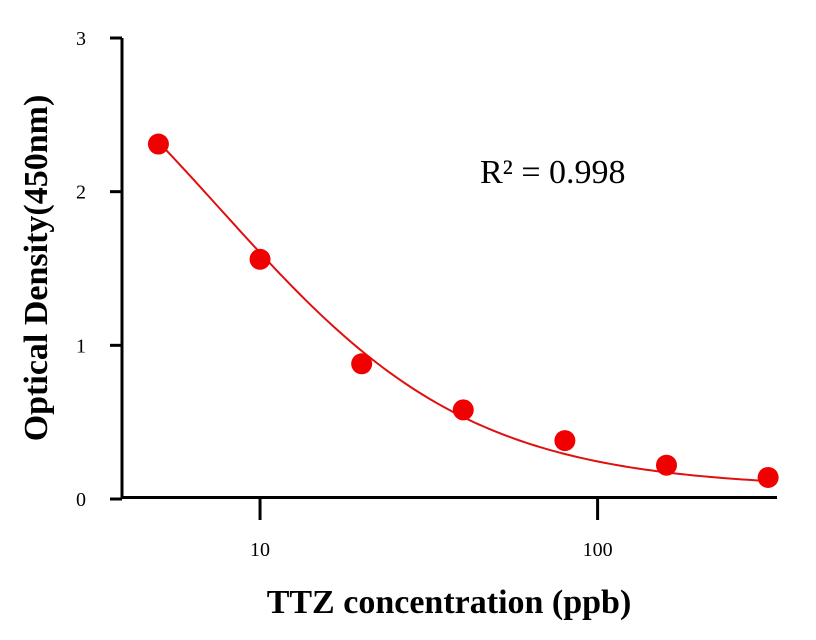  I want to click on y-tick-label: 0, so click(81, 500).